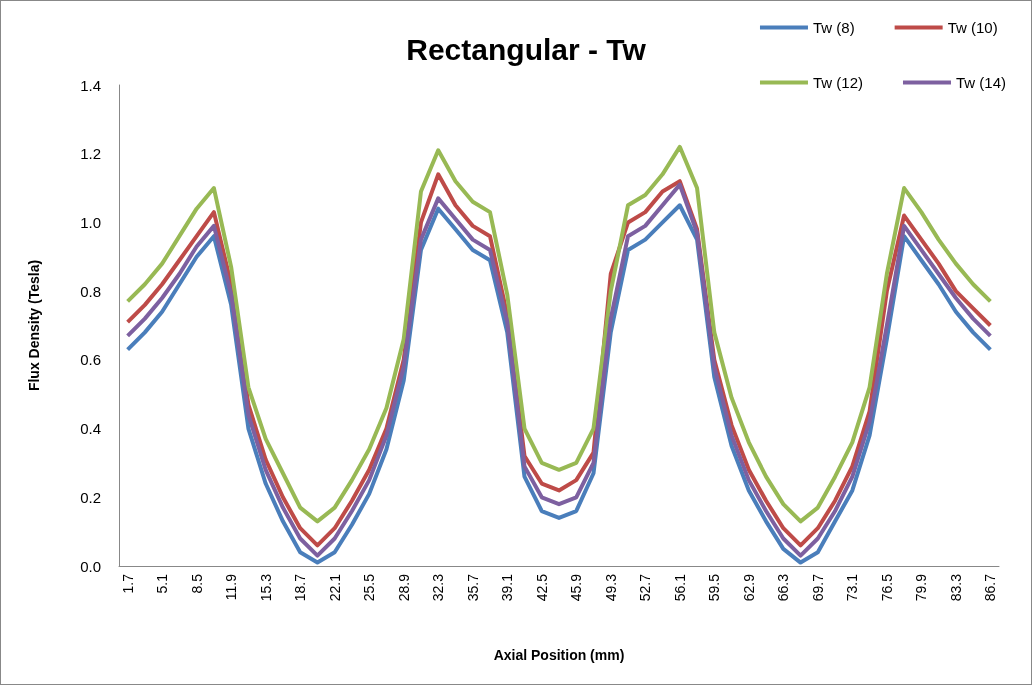 The height and width of the screenshot is (685, 1032). I want to click on y-tick-label: 0.2, so click(90, 497).